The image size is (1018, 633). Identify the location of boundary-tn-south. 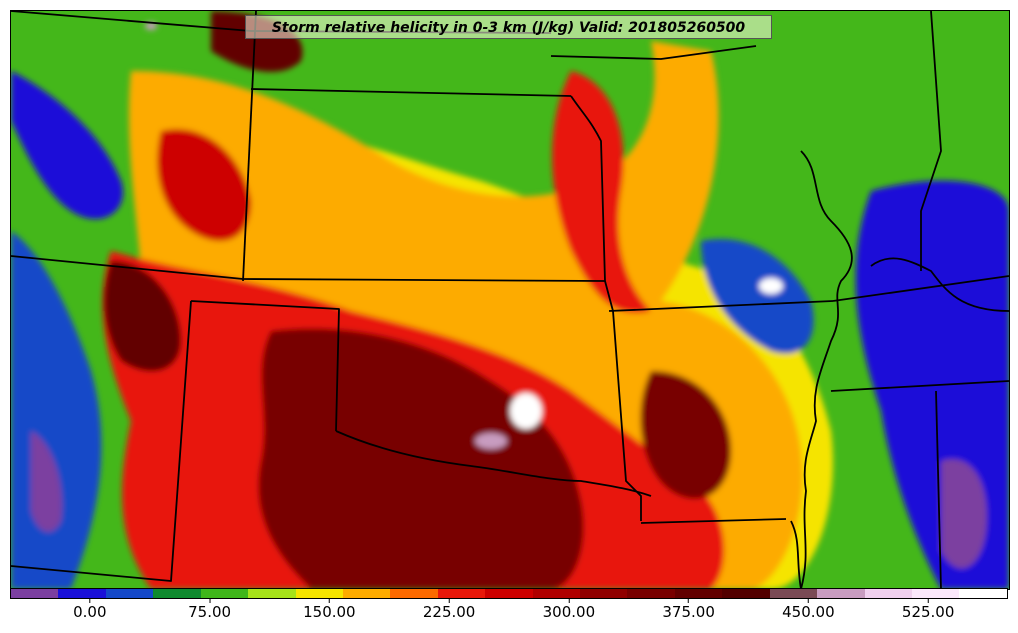
(919, 386).